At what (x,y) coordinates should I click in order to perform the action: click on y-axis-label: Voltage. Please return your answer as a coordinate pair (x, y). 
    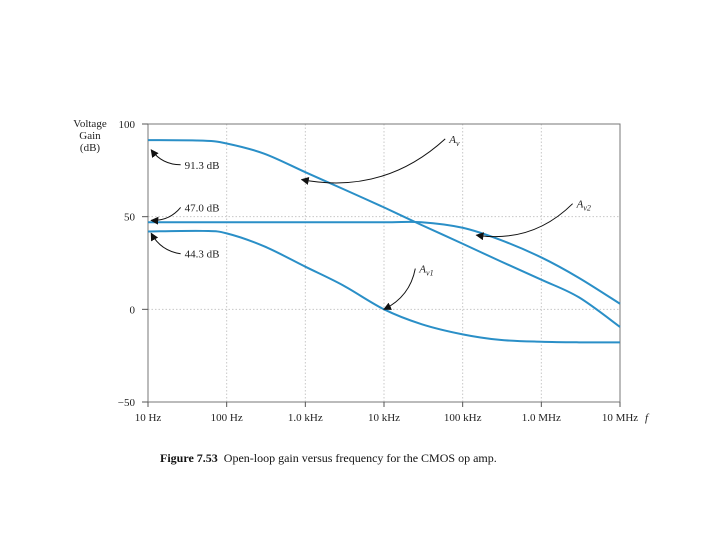
    Looking at the image, I should click on (90, 124).